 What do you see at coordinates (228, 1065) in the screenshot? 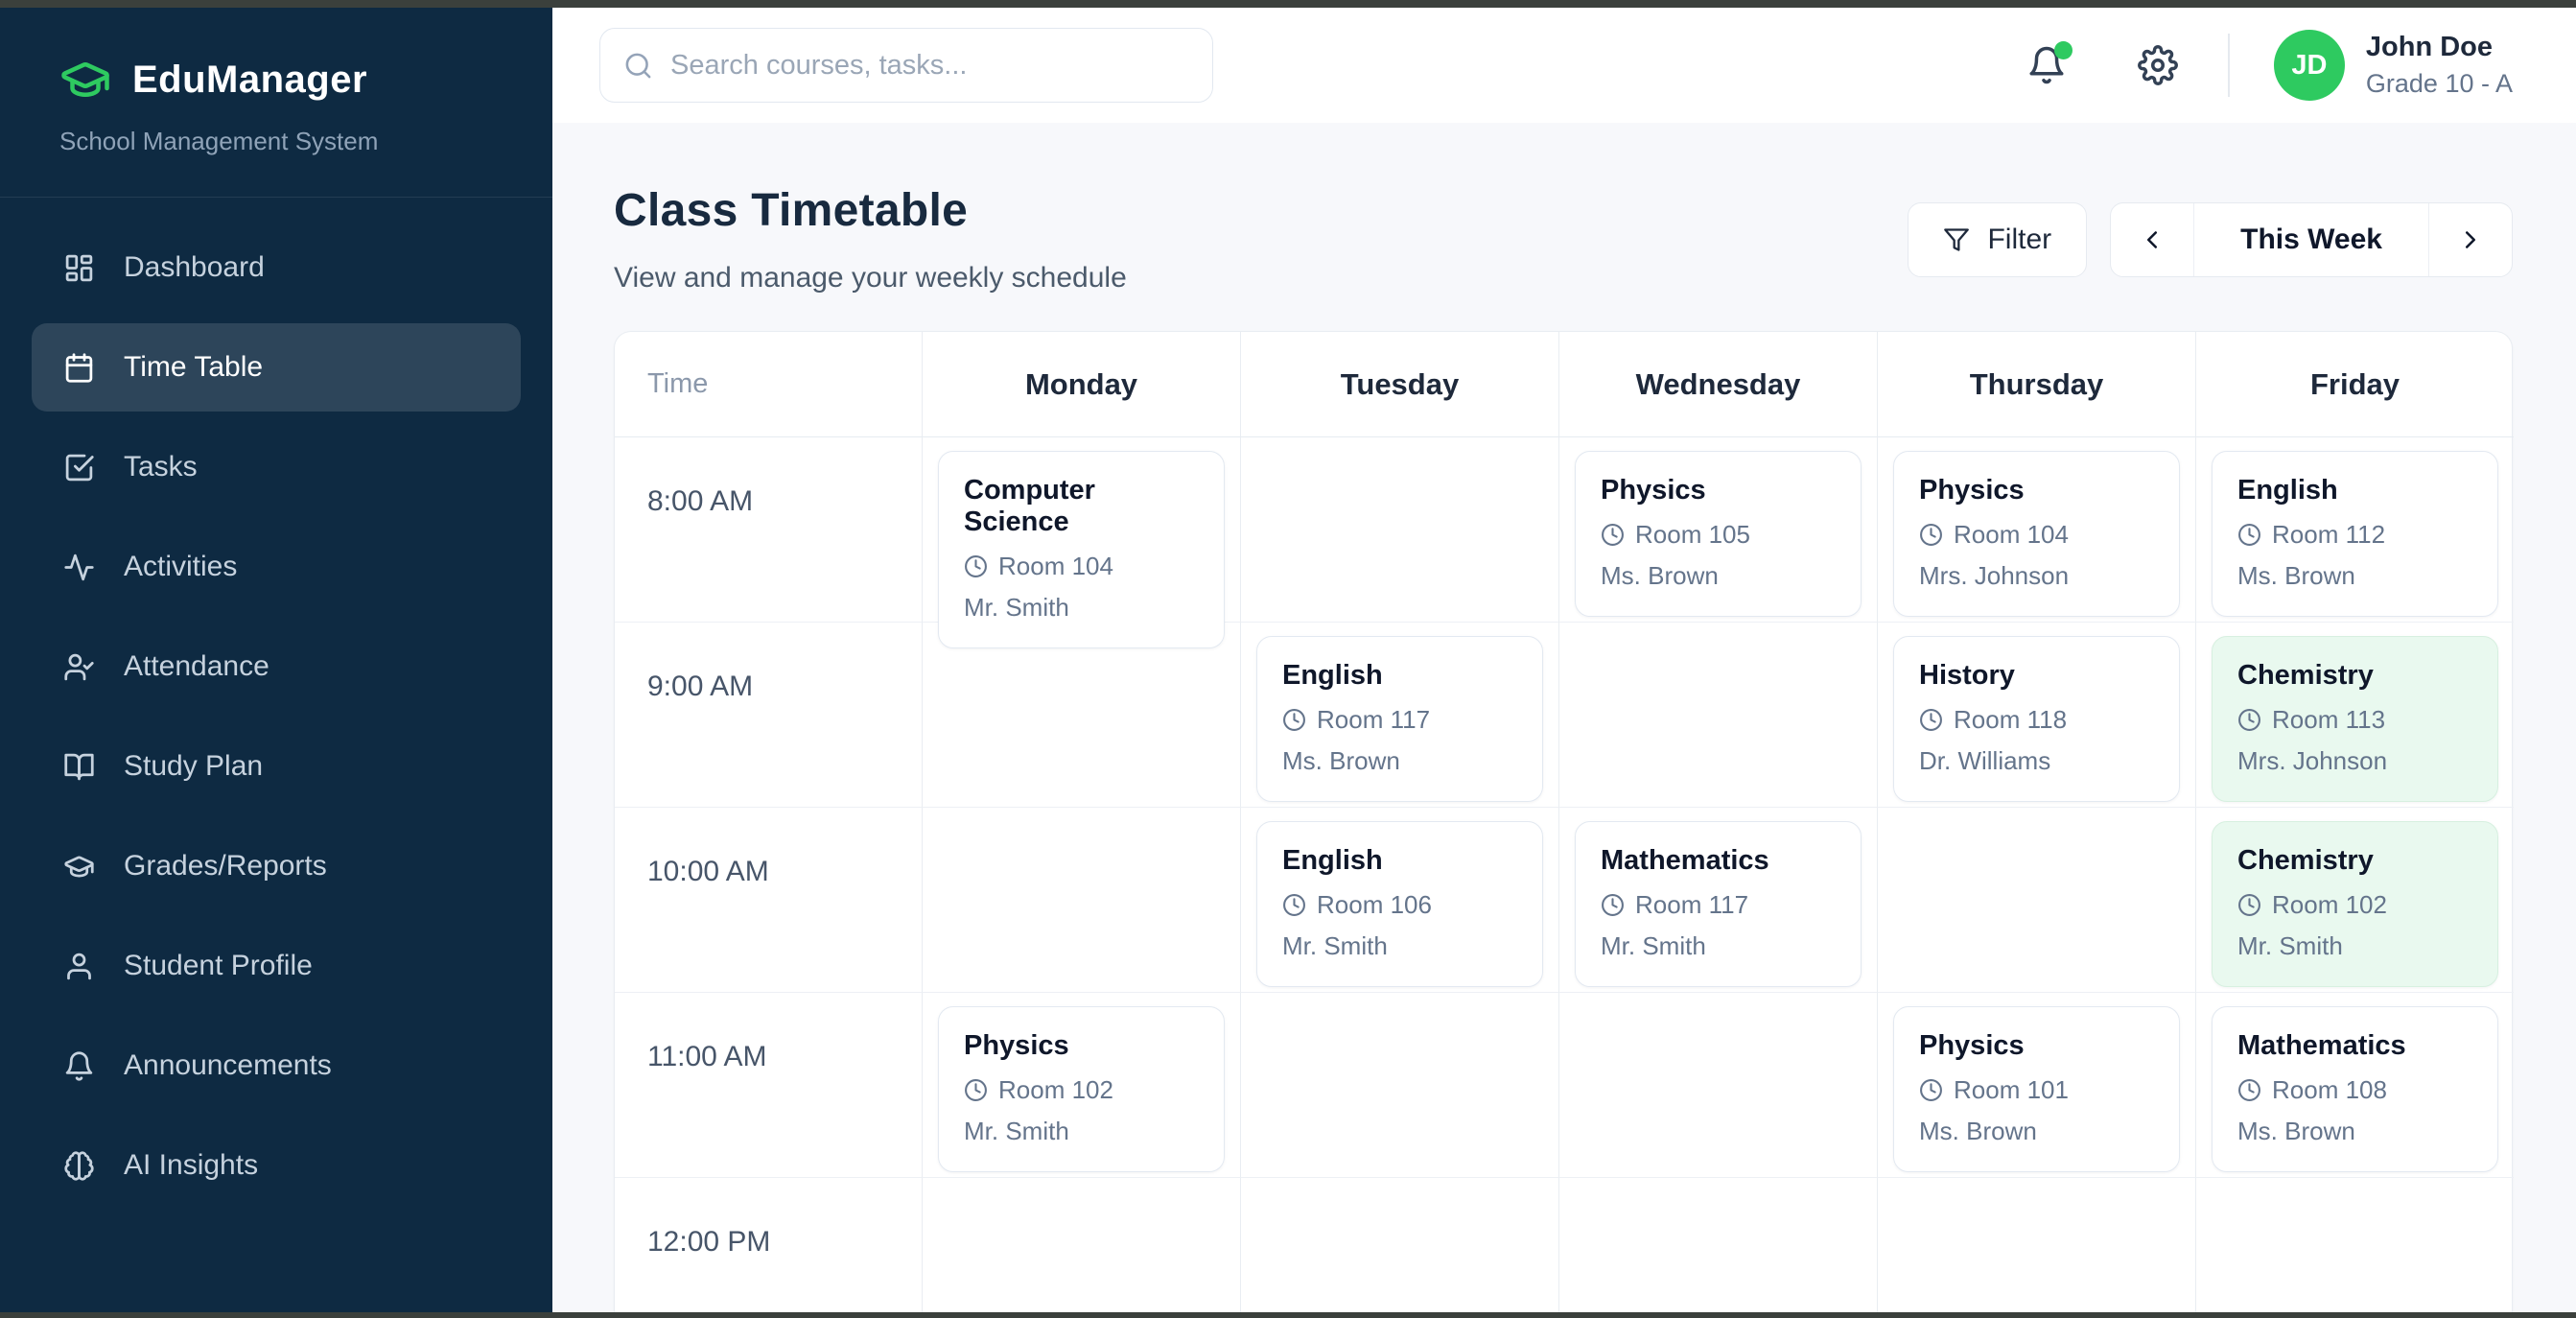
I see `sidebar-item-label: Announcements` at bounding box center [228, 1065].